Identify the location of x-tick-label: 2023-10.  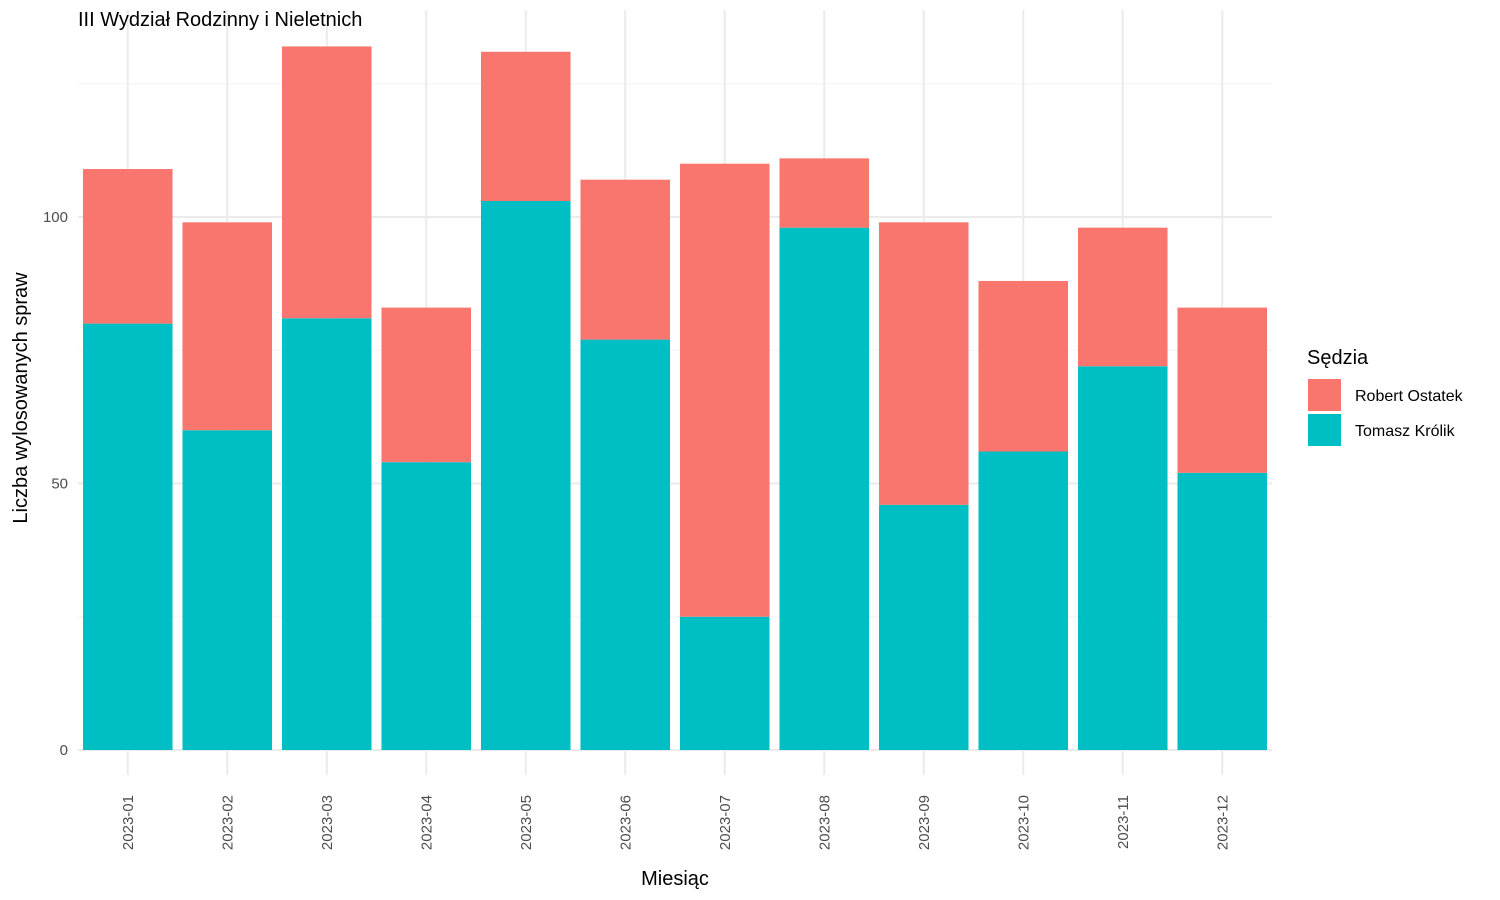
(1023, 822).